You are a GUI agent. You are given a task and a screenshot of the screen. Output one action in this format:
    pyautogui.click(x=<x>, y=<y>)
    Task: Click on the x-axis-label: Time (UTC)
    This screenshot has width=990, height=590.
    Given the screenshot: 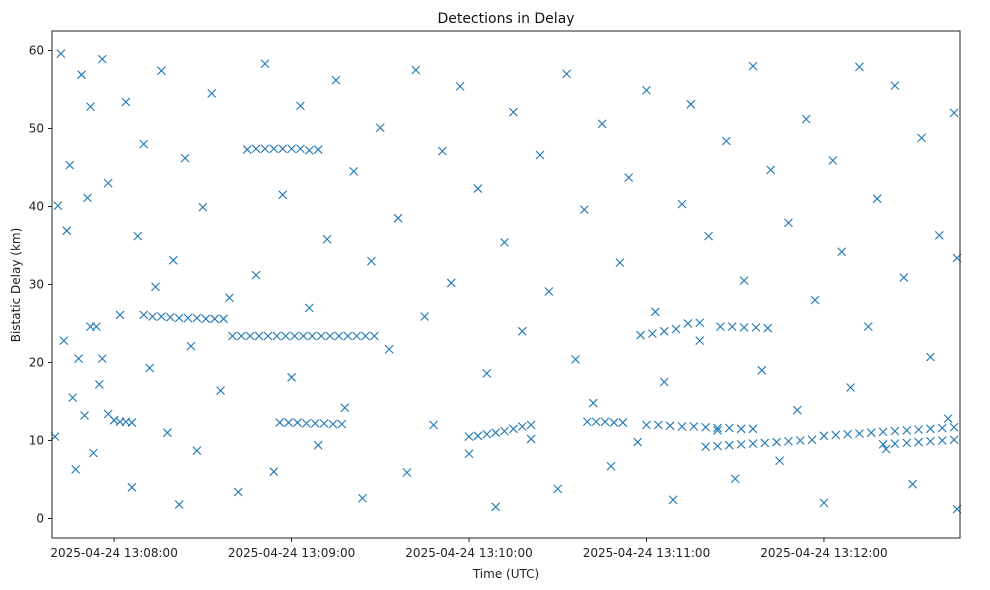 What is the action you would take?
    pyautogui.click(x=505, y=574)
    